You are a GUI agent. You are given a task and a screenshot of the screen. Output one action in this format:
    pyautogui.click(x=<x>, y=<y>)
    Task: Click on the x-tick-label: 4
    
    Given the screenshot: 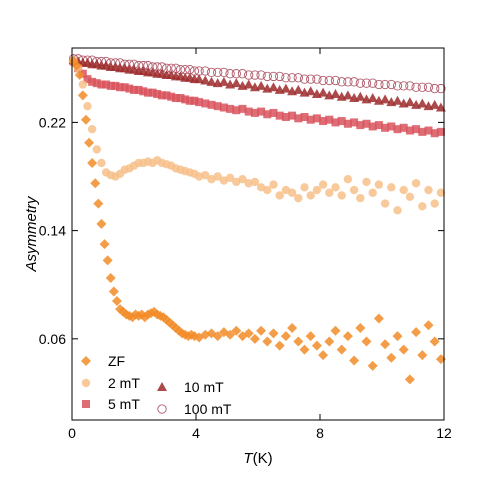 What is the action you would take?
    pyautogui.click(x=196, y=433)
    